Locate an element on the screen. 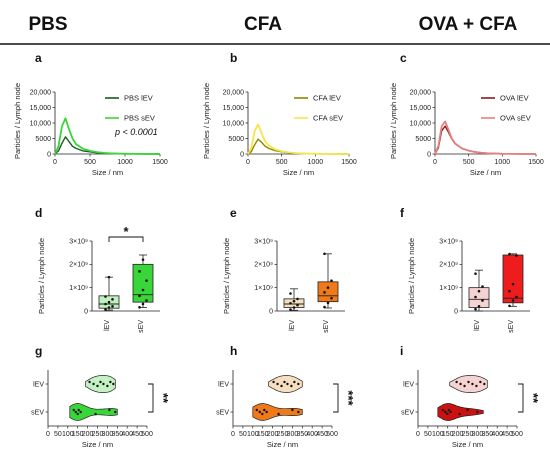 The image size is (550, 469). legend-label: OVA sEV is located at coordinates (515, 118).